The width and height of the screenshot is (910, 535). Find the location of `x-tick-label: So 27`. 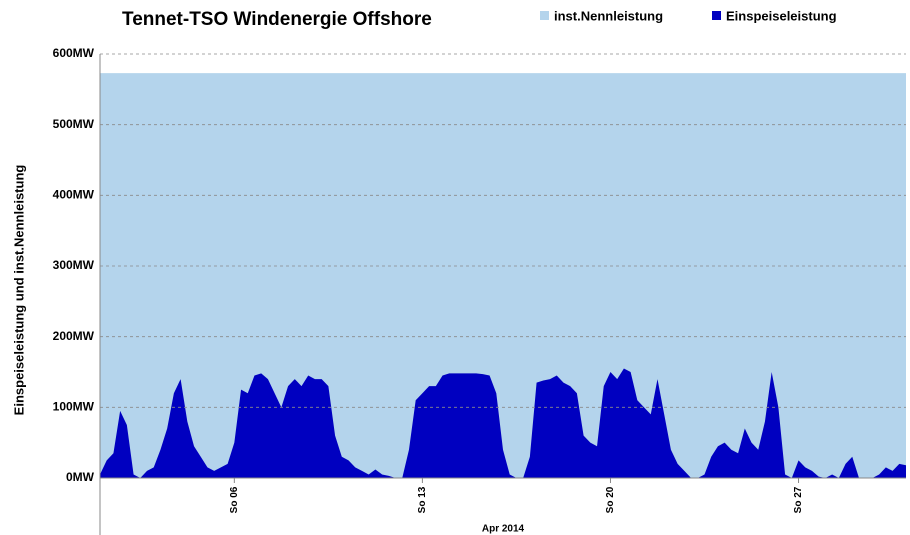

x-tick-label: So 27 is located at coordinates (798, 499).